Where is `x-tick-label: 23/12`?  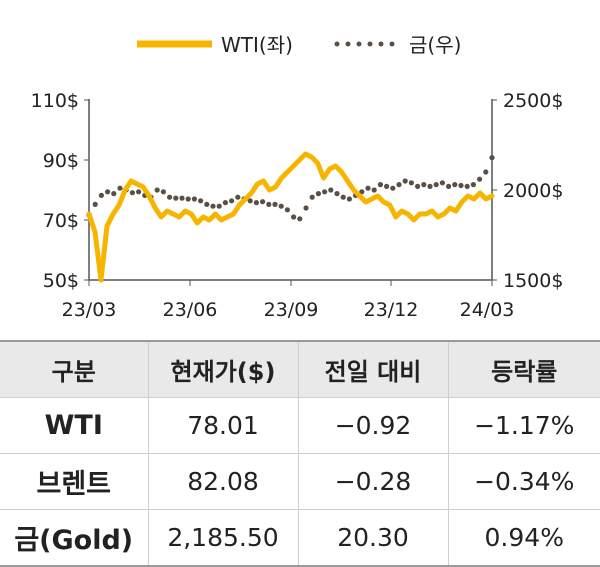 x-tick-label: 23/12 is located at coordinates (391, 310).